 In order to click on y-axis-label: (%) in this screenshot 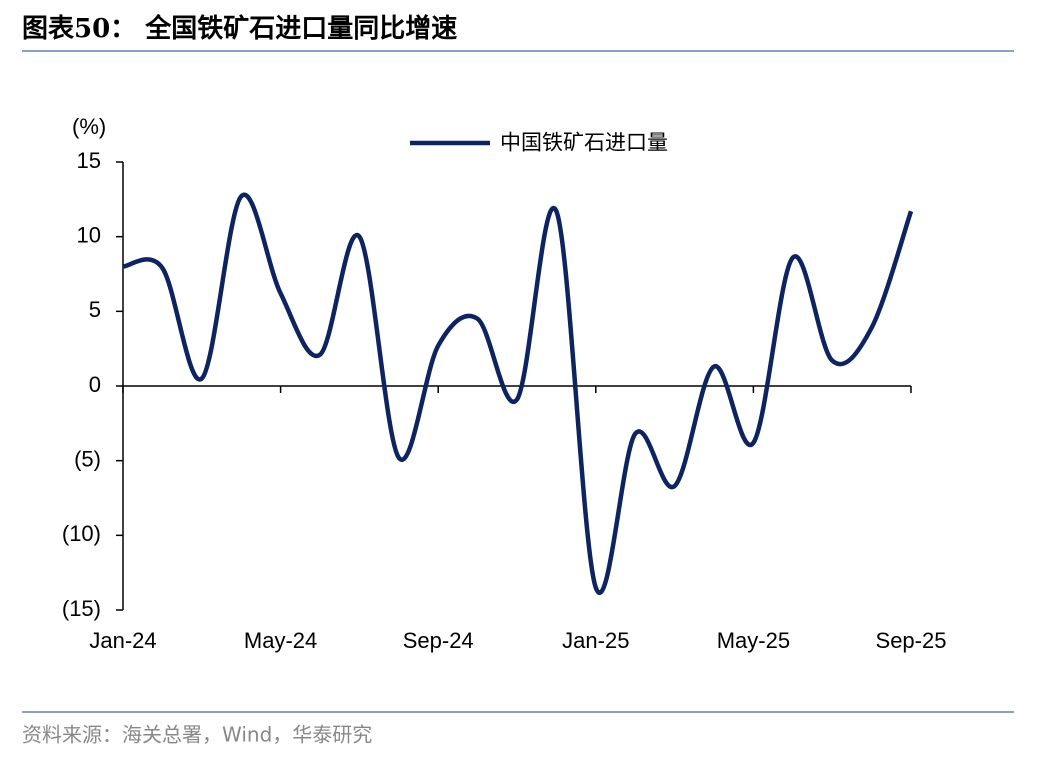, I will do `click(89, 126)`.